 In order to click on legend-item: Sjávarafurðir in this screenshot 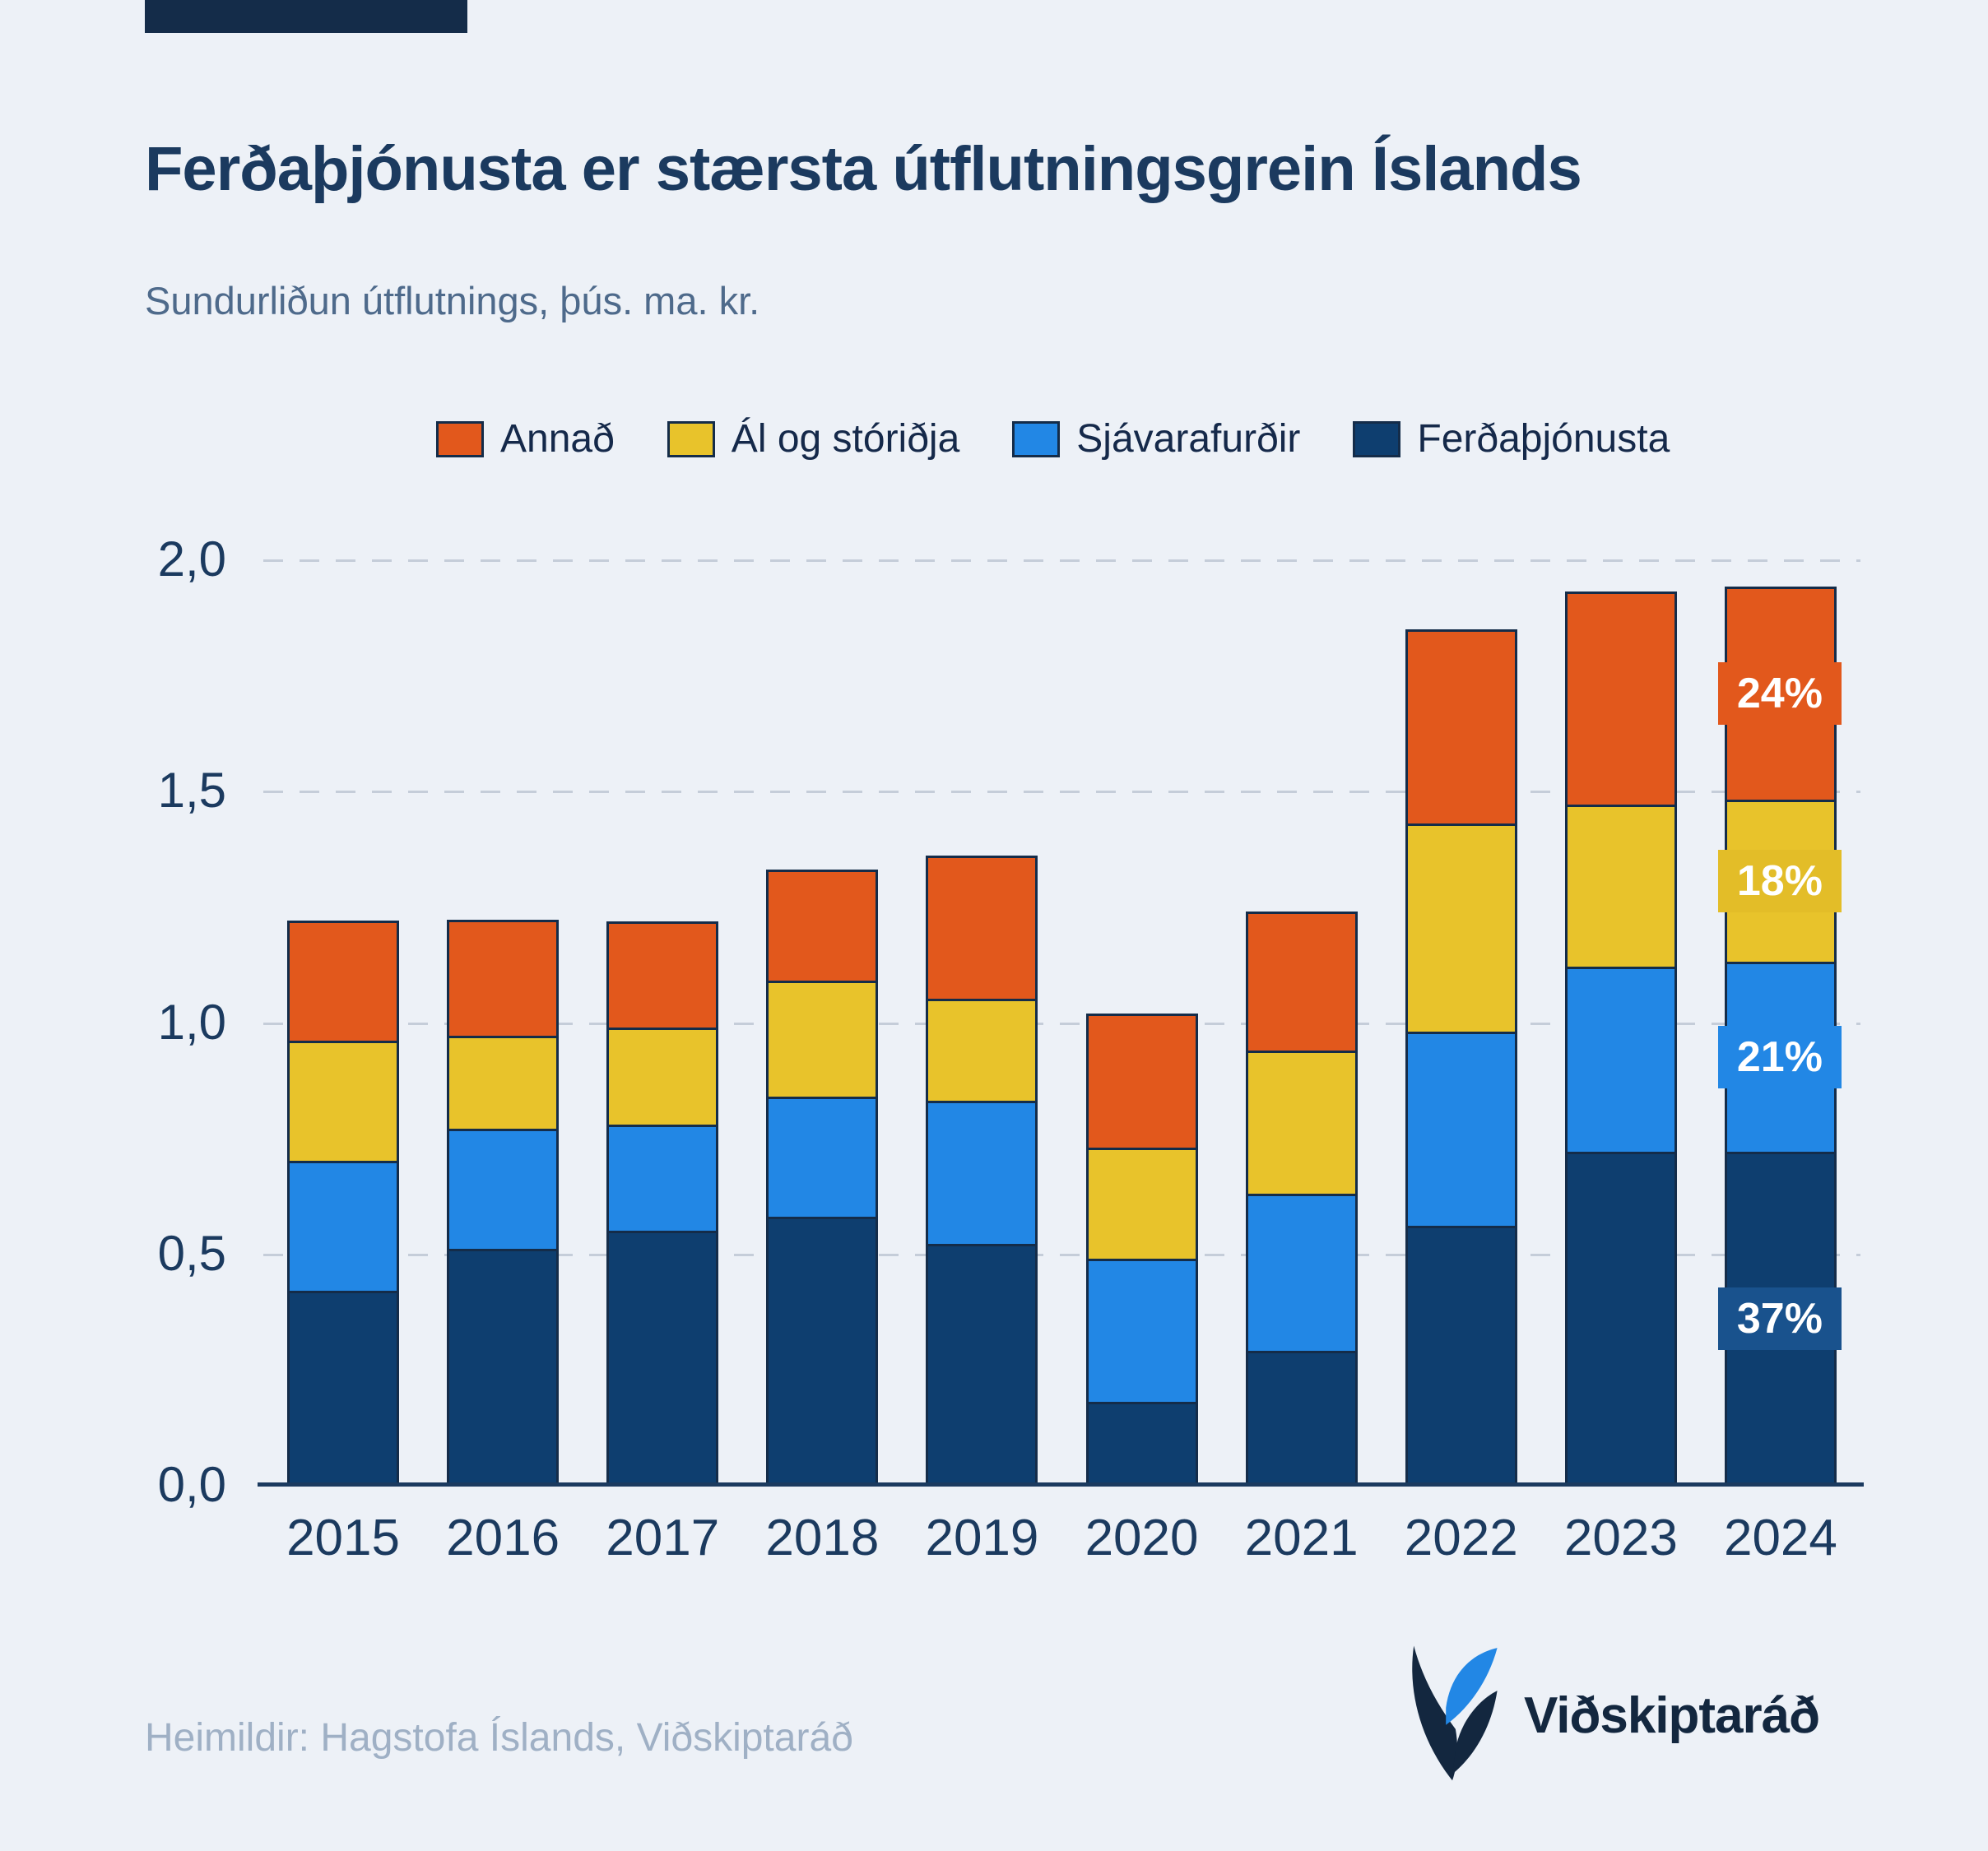, I will do `click(1156, 439)`.